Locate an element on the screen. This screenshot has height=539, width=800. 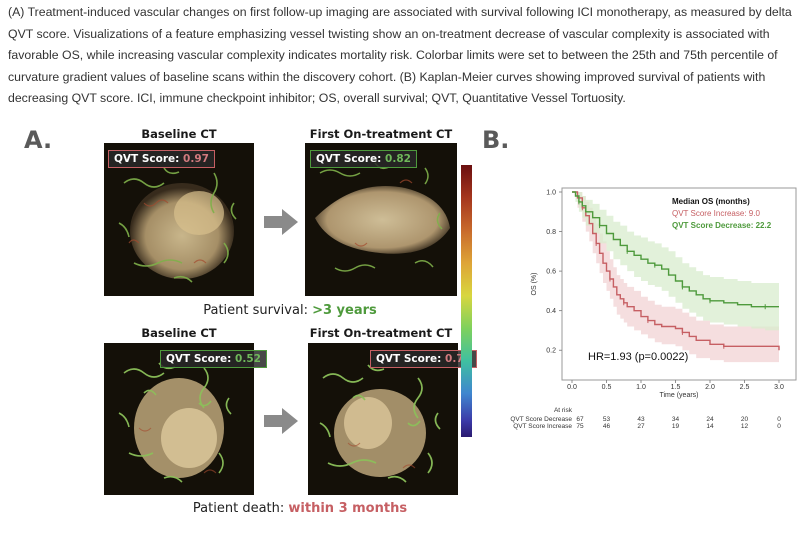
x-tick-label: 3.0 is located at coordinates (779, 387).